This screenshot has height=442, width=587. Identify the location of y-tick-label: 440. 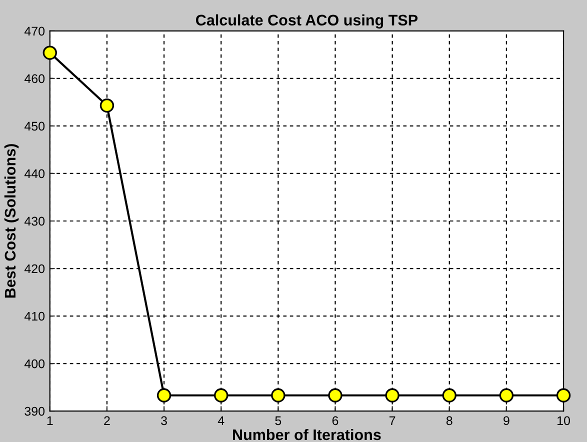
(34, 173).